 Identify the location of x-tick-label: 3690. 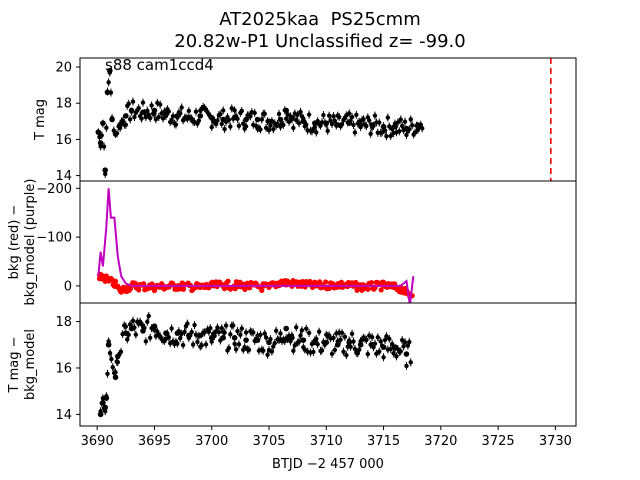
(97, 441).